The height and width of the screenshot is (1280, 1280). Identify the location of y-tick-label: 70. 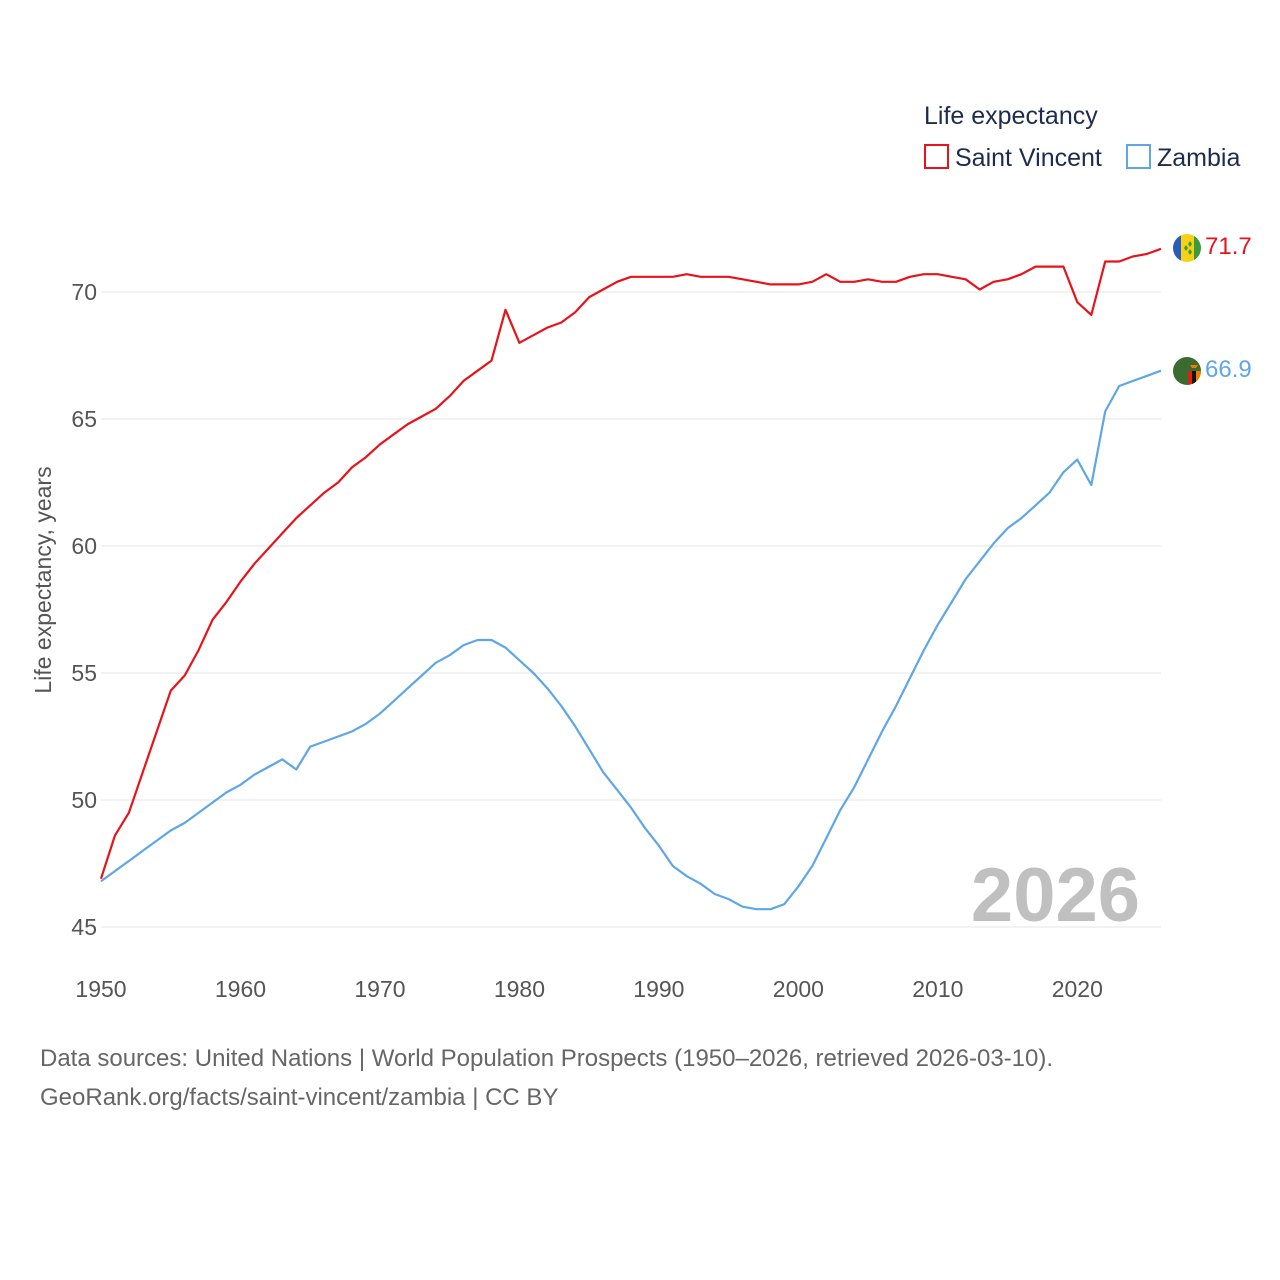
(84, 292).